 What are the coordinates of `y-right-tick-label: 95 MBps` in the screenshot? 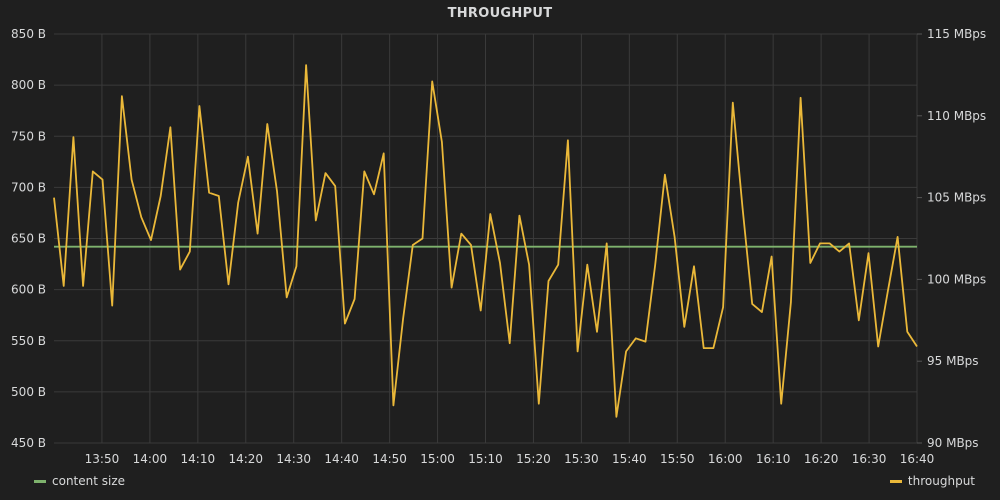 It's located at (953, 361).